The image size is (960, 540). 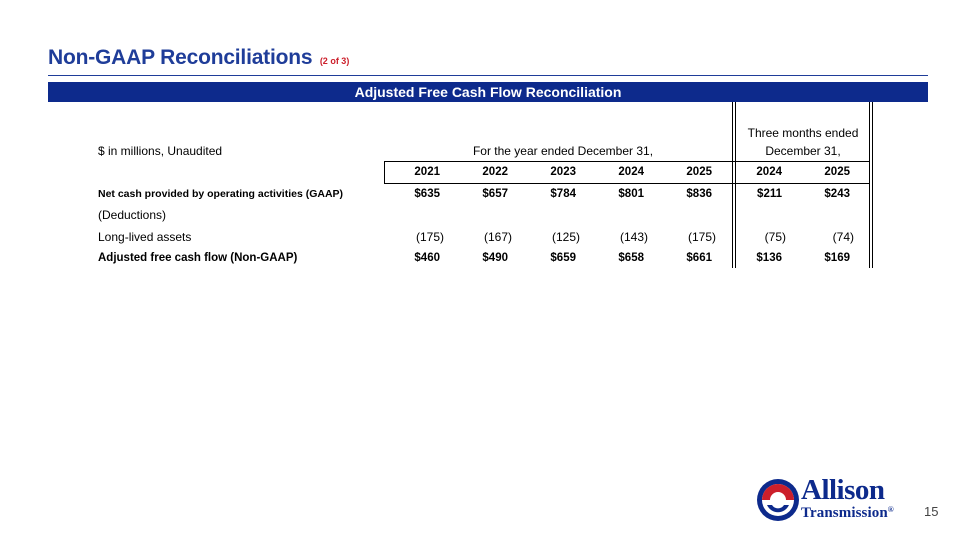 I want to click on row-label-long-lived-assets: Long-lived assets, so click(x=145, y=237).